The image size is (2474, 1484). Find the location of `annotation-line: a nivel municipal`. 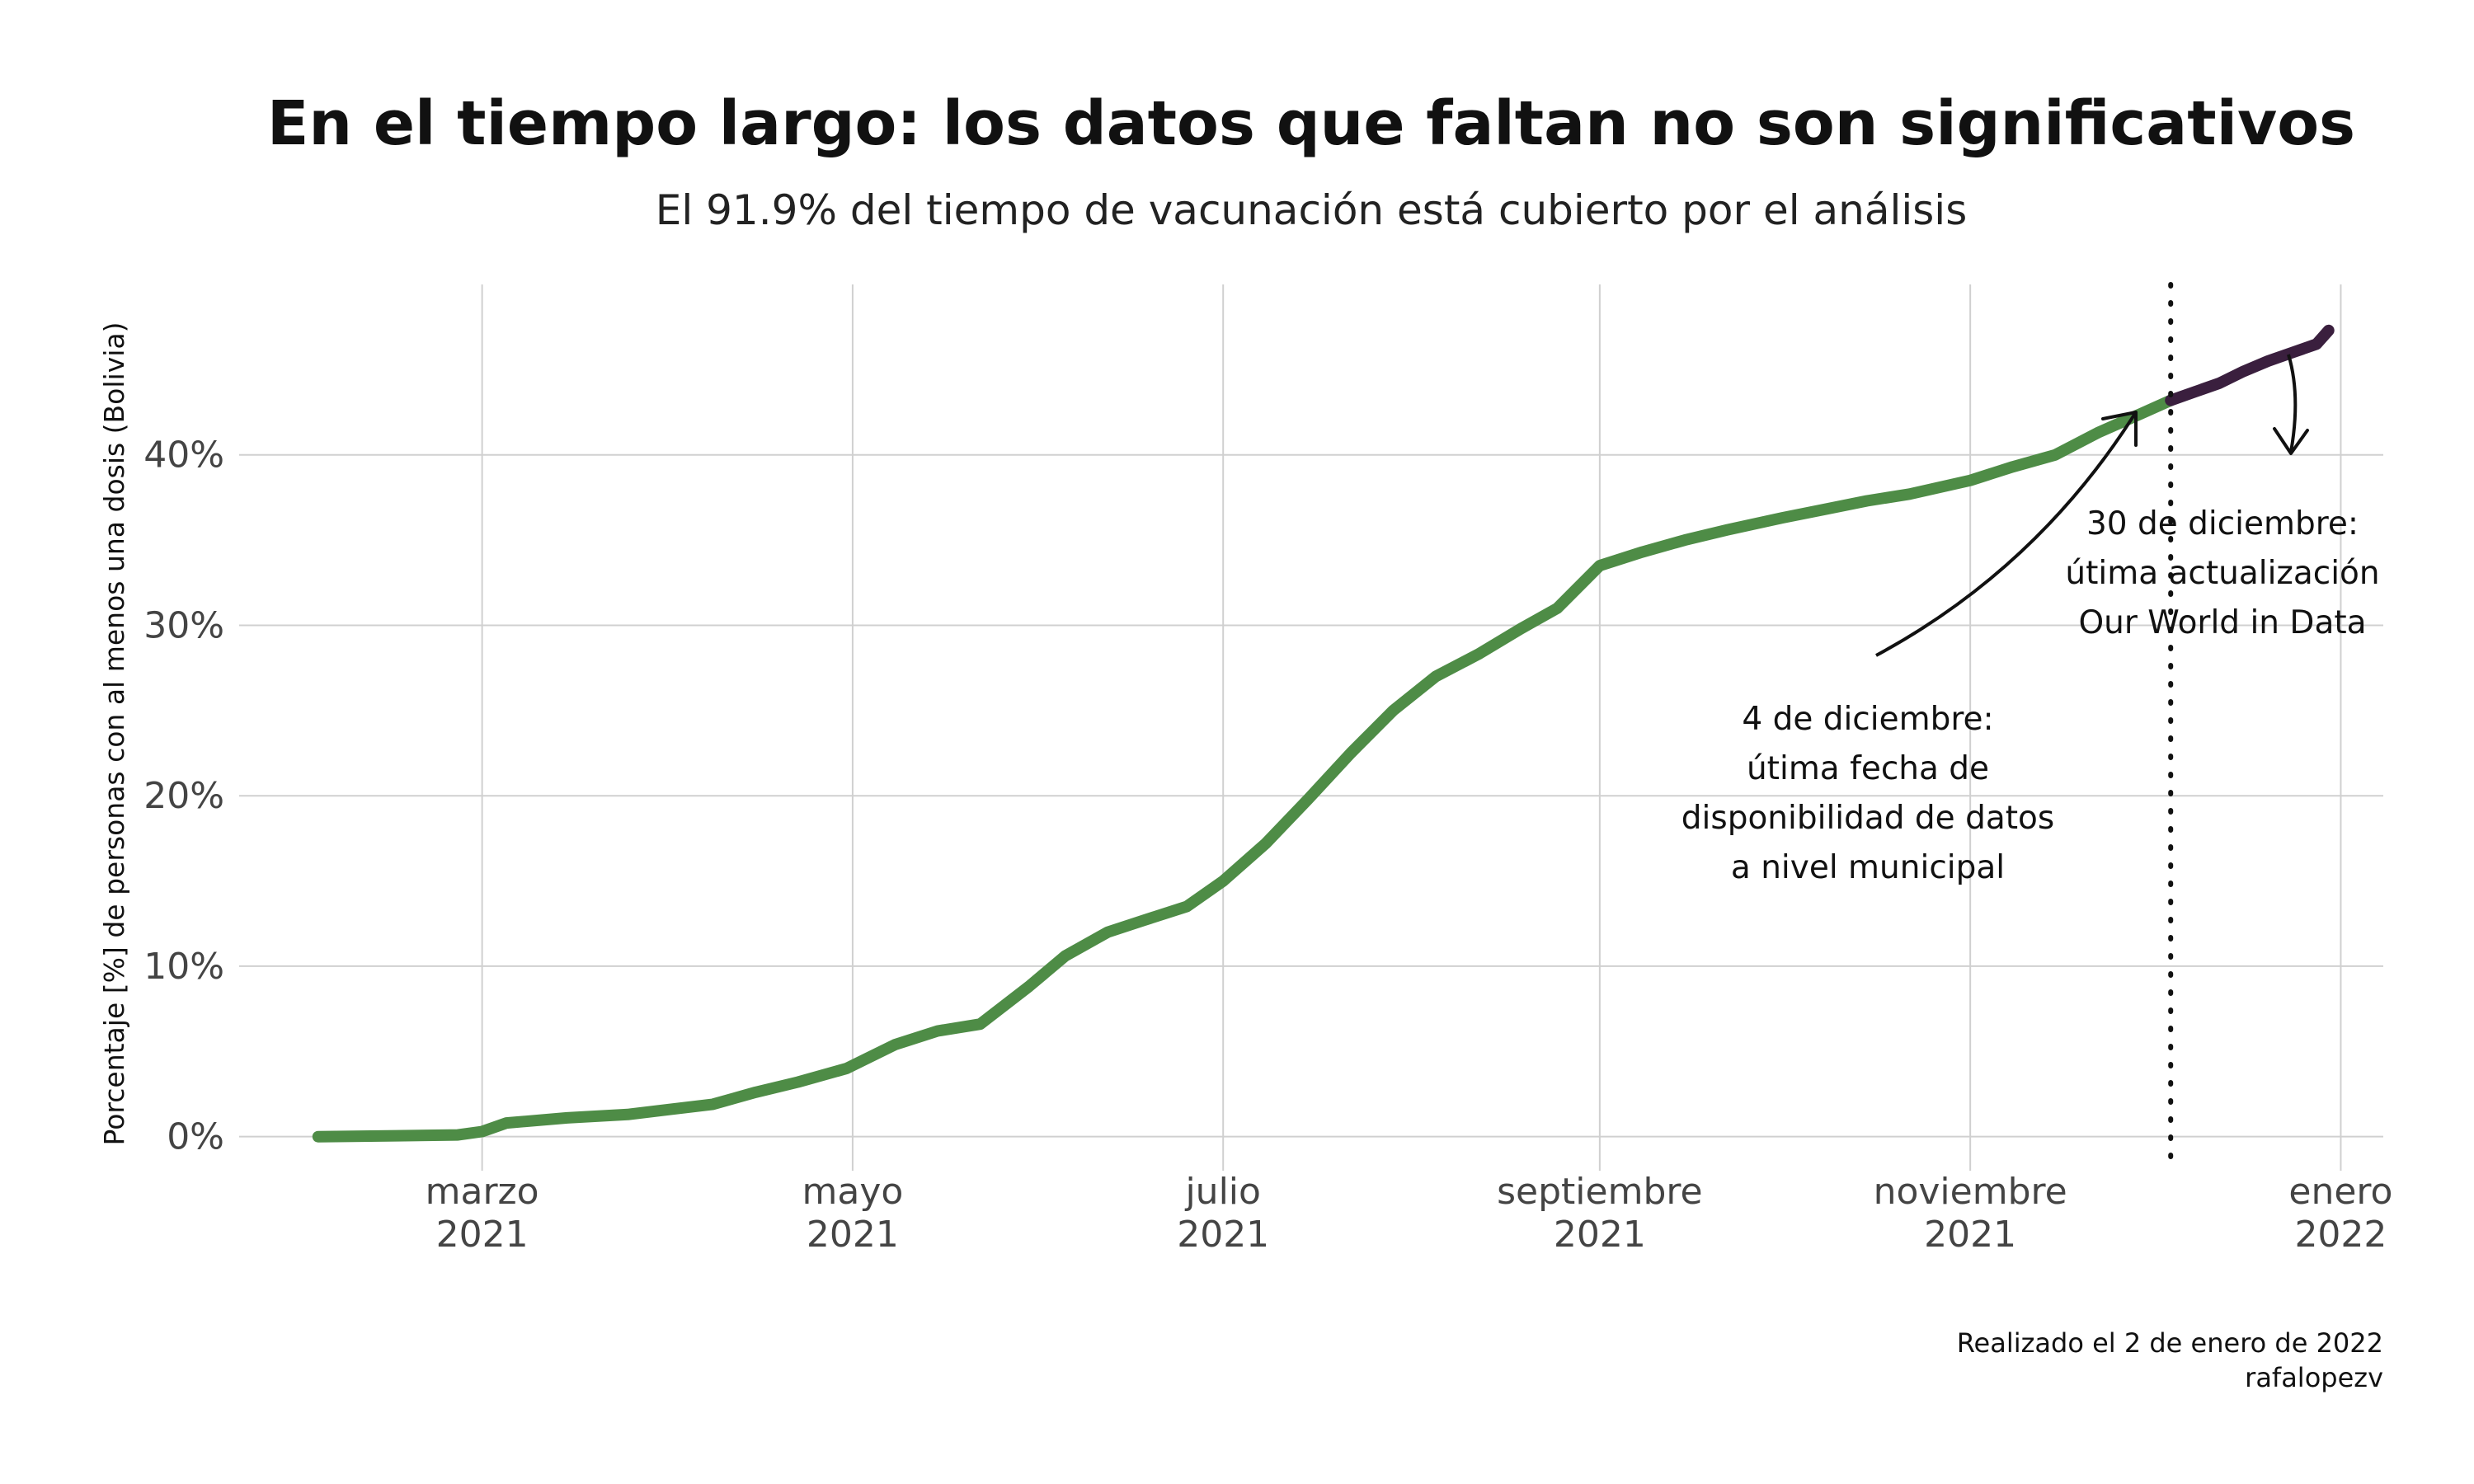

annotation-line: a nivel municipal is located at coordinates (1868, 868).